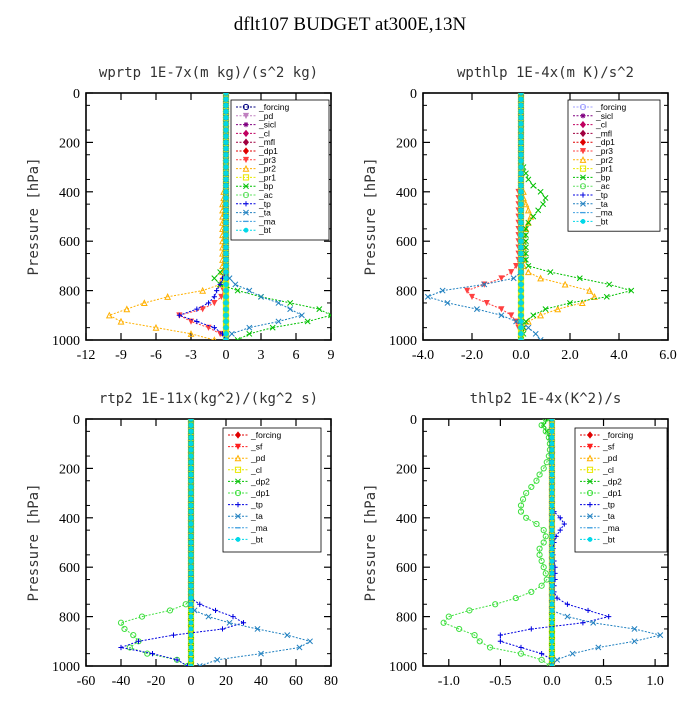 Image resolution: width=700 pixels, height=704 pixels. I want to click on legend-label: _pr2, so click(267, 169).